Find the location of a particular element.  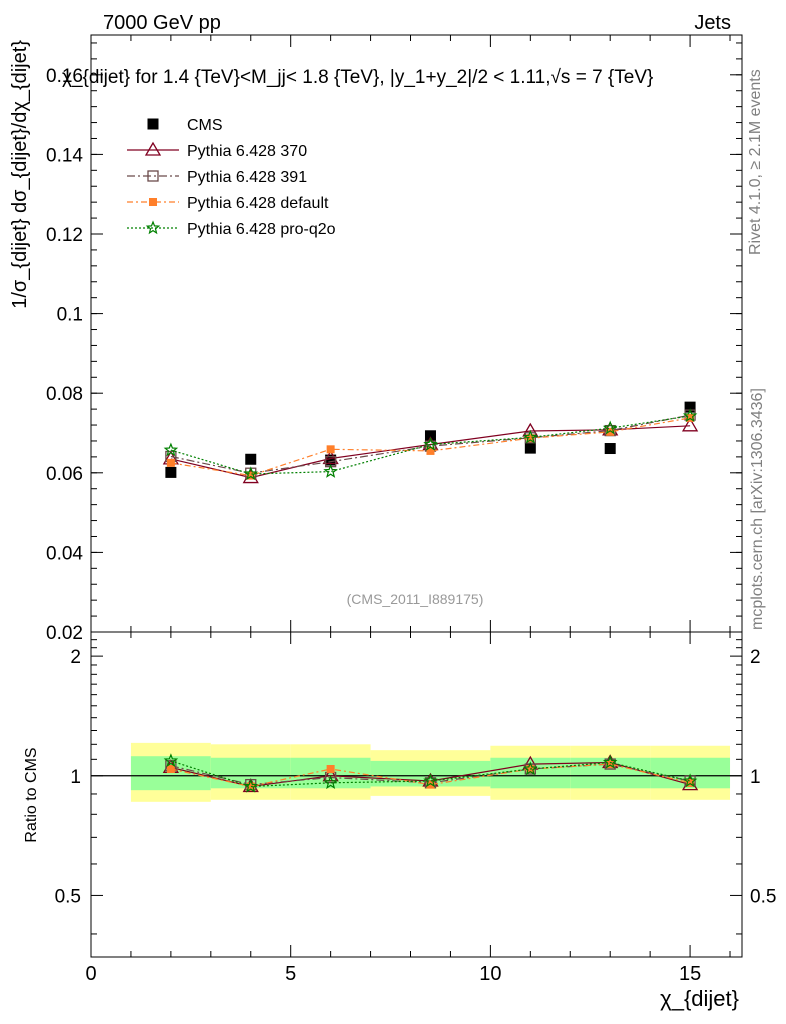

main-y-tick-label: 0.08 is located at coordinates (64, 394).